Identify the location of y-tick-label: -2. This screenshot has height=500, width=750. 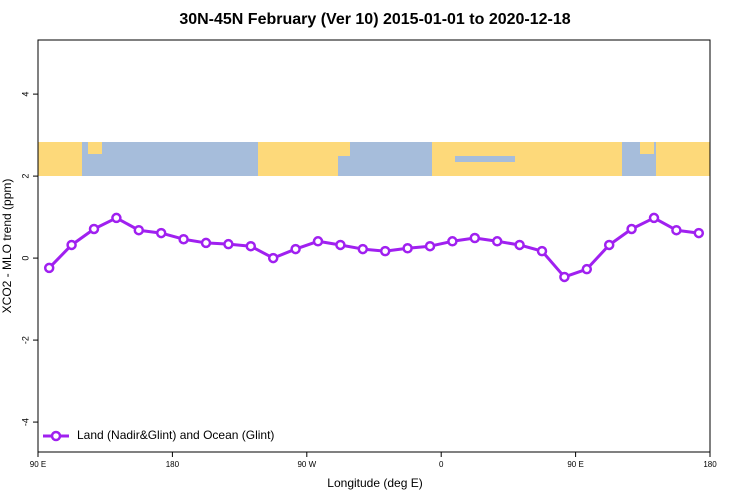
(25, 340).